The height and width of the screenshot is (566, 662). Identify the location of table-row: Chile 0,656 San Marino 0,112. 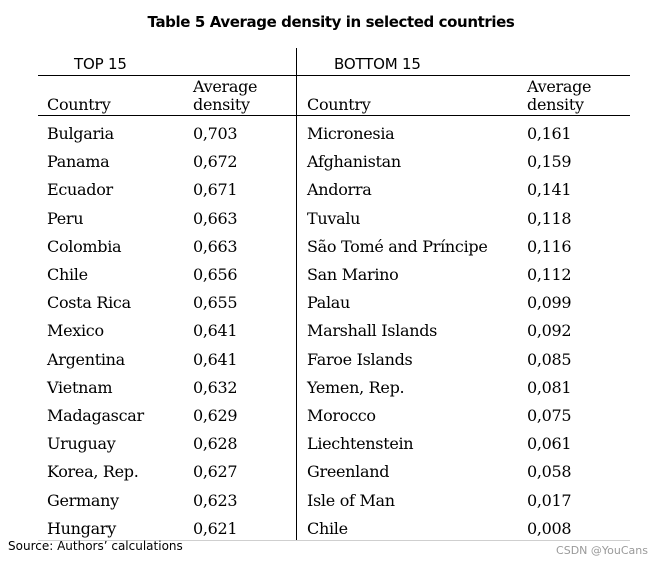
(331, 279).